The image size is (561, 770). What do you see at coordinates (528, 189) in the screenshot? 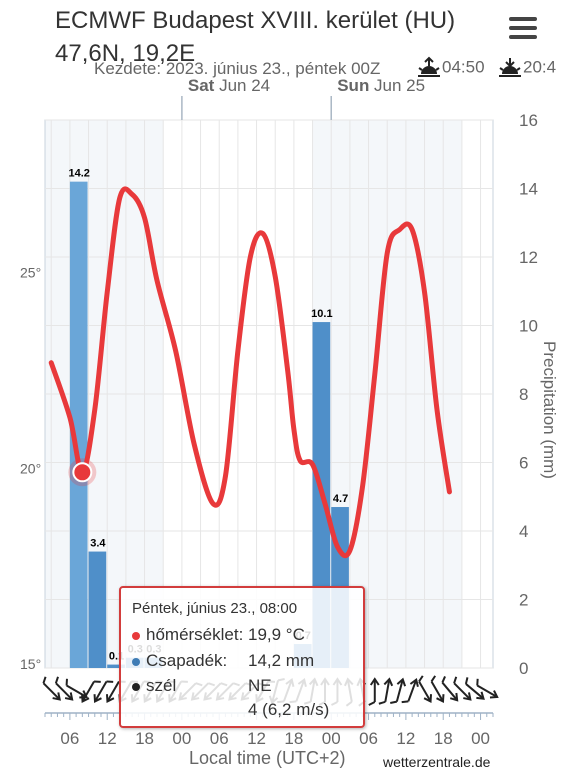
I see `precip-tick-label: 14` at bounding box center [528, 189].